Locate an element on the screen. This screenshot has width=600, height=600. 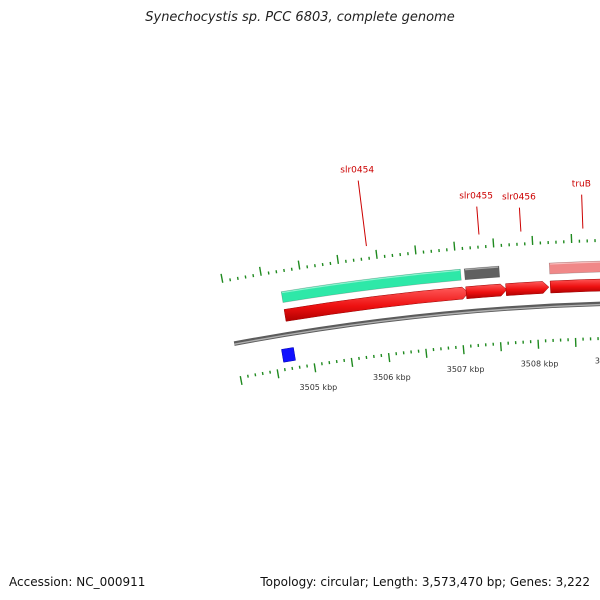
gene-label-truB: truB is located at coordinates (581, 185).